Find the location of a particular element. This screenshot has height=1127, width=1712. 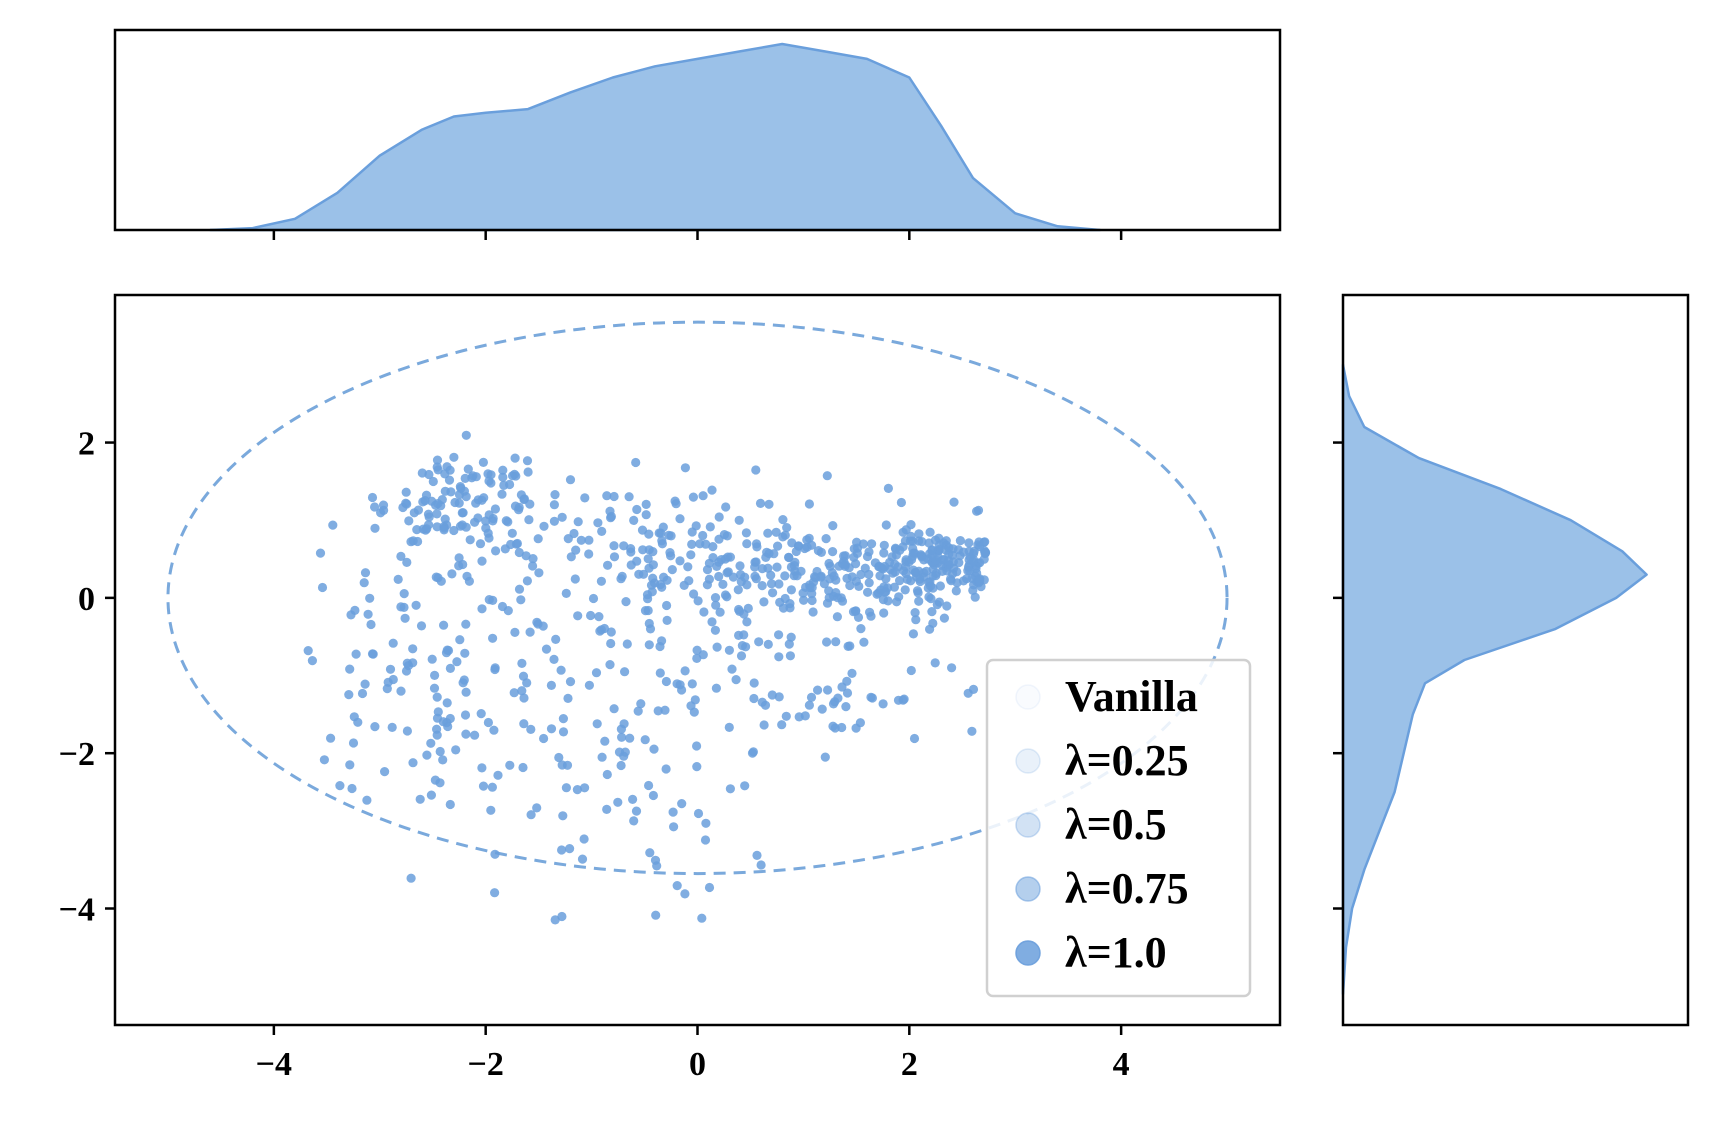

right-marginal-panel is located at coordinates (1511, 660).